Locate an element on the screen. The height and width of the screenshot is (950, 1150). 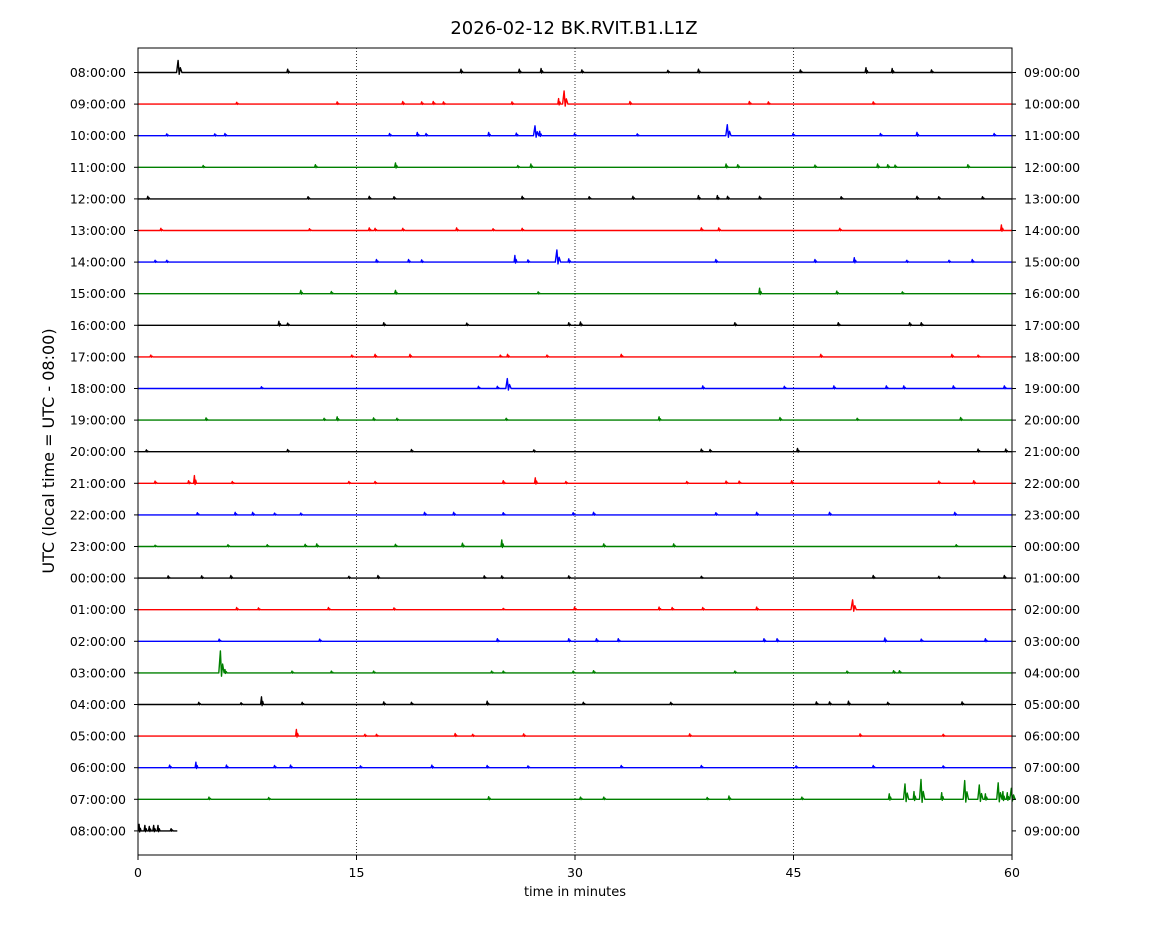
local-label: 16:00:00 is located at coordinates (1052, 293).